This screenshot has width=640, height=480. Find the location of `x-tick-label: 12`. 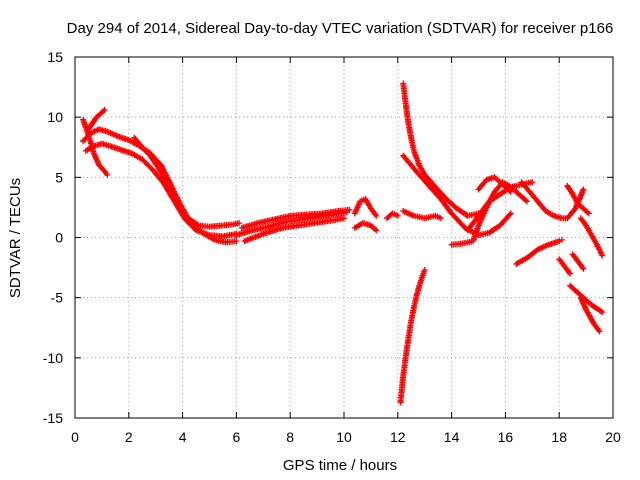

x-tick-label: 12 is located at coordinates (398, 437).